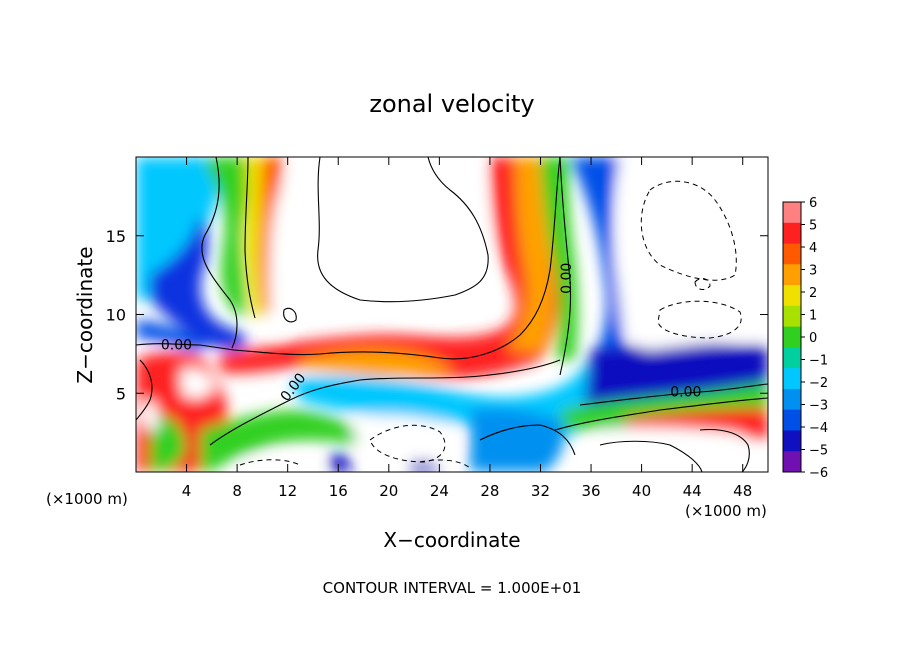 This screenshot has width=904, height=654. I want to click on x-tick-label: 36, so click(590, 491).